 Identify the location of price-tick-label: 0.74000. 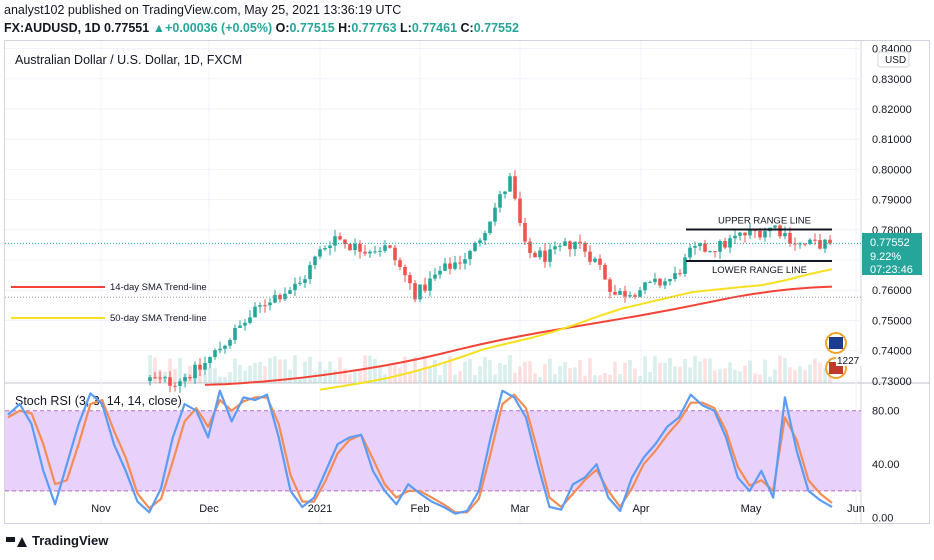
(892, 352).